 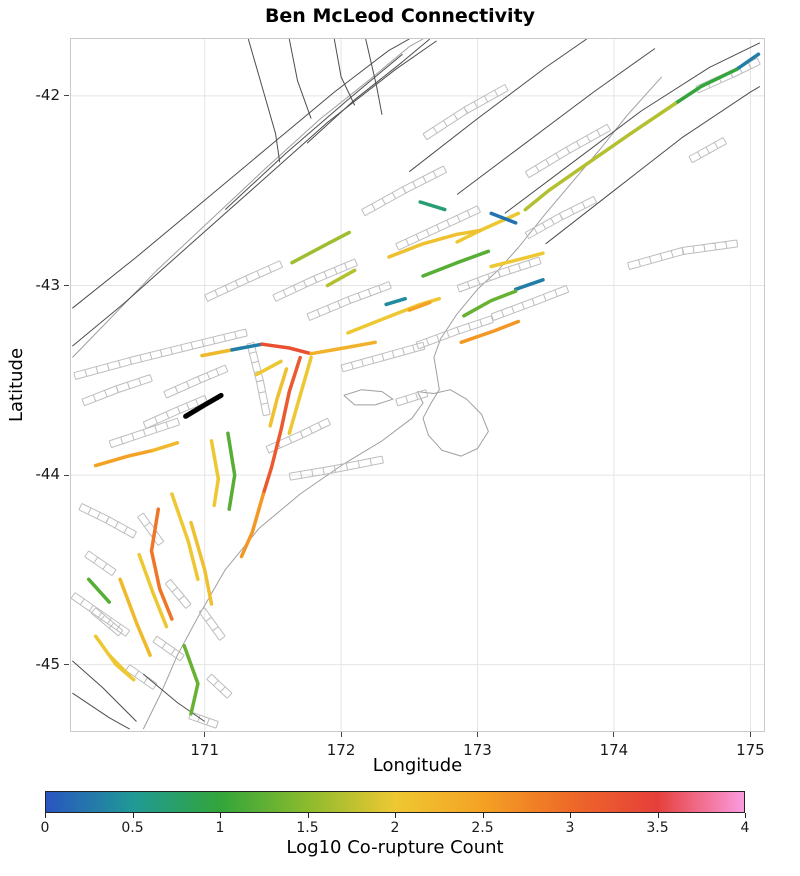 I want to click on x-tick-label: 174, so click(x=614, y=750).